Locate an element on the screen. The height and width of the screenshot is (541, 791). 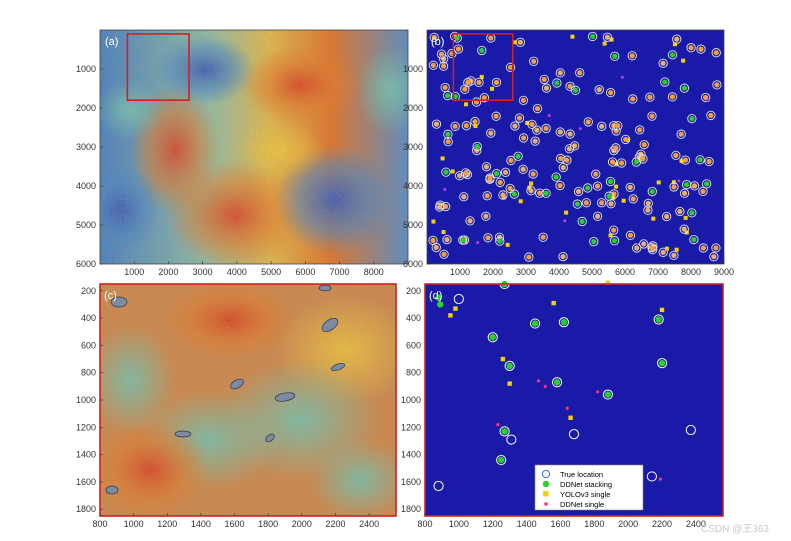
panel-a-label: (a) is located at coordinates (111, 42).